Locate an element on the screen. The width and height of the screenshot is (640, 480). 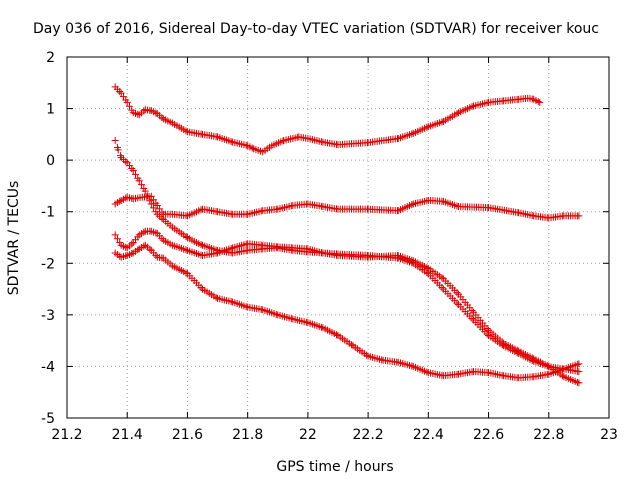
x-tick-label: 22.6 is located at coordinates (488, 435).